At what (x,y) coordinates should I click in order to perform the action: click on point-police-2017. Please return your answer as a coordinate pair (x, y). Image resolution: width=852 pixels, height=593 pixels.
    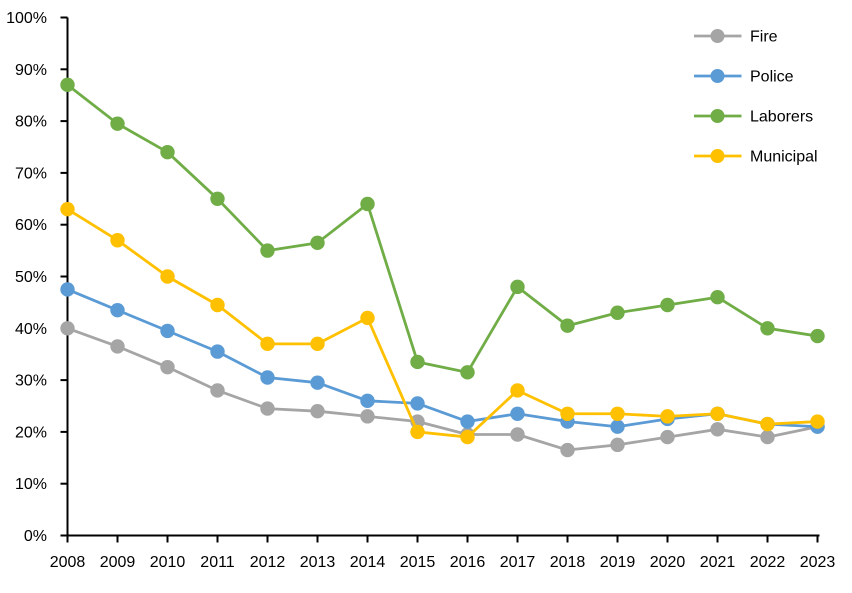
    Looking at the image, I should click on (517, 413).